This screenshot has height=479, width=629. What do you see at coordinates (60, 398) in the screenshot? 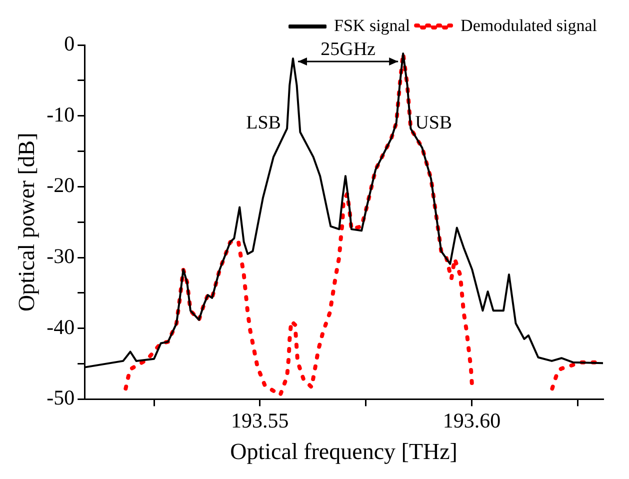
I see `y-tick-label: -50` at bounding box center [60, 398].